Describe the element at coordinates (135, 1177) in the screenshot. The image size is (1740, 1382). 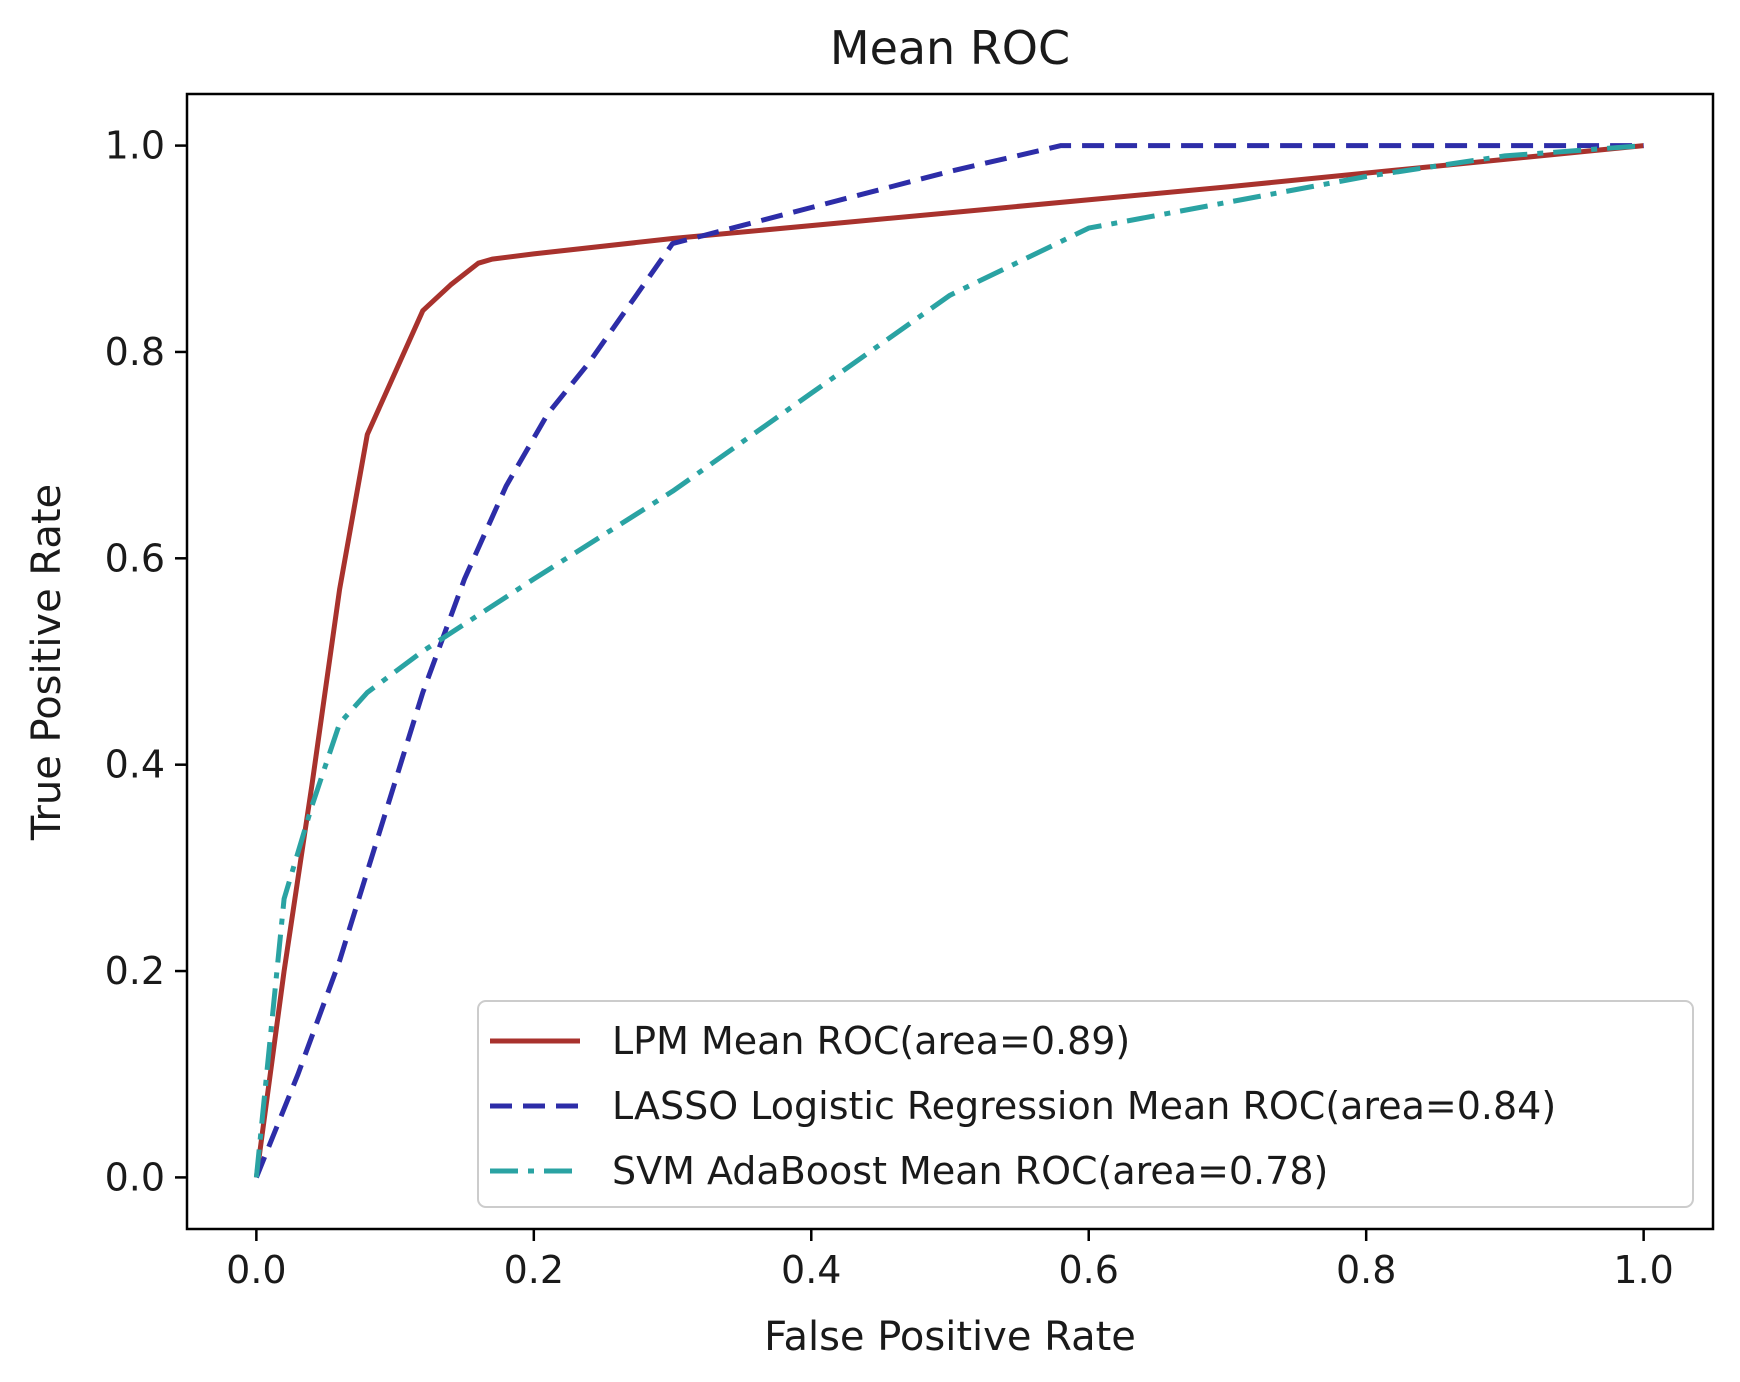
I see `y-tick-label: 0.0` at that location.